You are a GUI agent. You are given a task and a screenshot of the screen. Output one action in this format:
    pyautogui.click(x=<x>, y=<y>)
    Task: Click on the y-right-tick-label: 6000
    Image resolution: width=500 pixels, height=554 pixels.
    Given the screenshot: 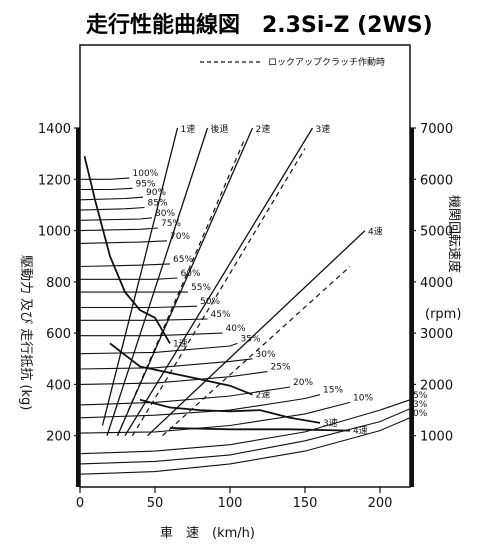 What is the action you would take?
    pyautogui.click(x=436, y=180)
    